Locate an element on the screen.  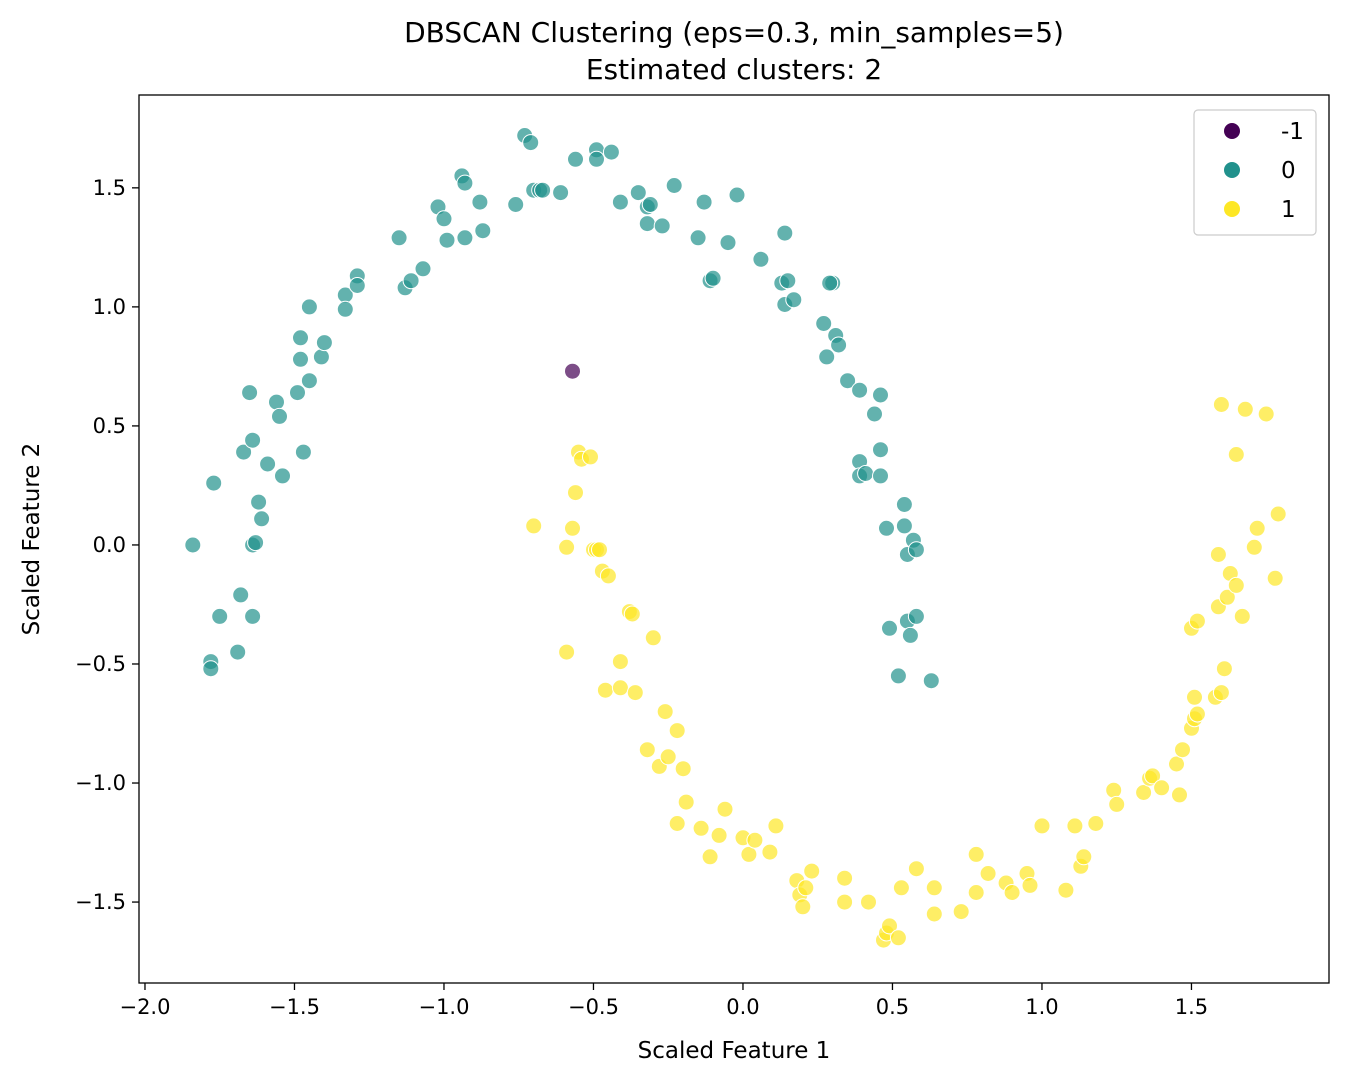
y-tick-label: 0.5 is located at coordinates (109, 426).